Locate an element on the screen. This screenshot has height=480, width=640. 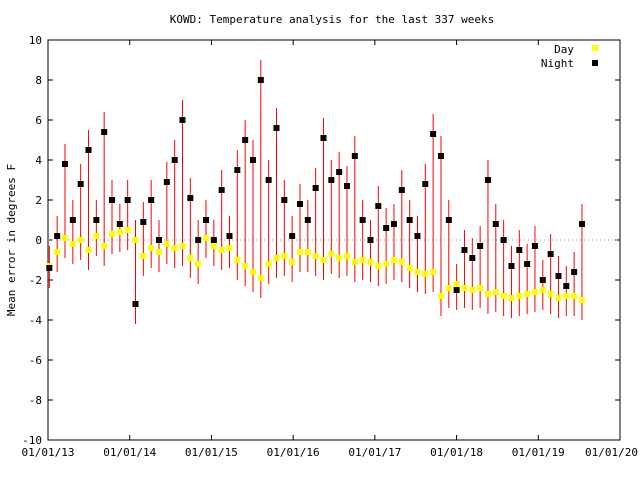
legend-night-label: Night is located at coordinates (557, 63).